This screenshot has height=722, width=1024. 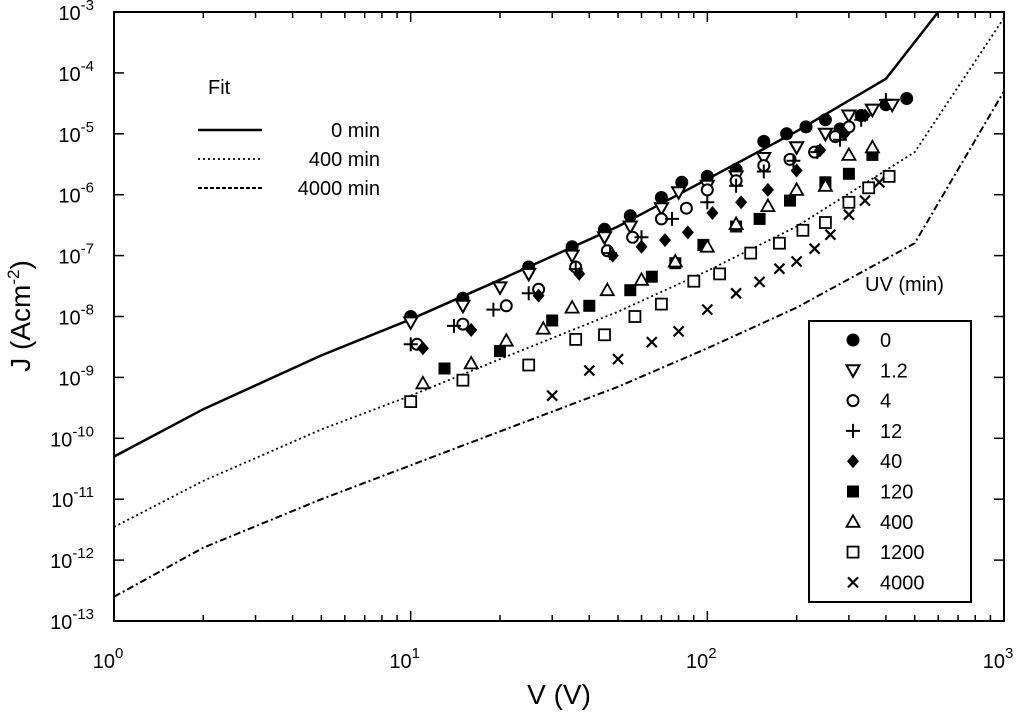 What do you see at coordinates (76, 255) in the screenshot?
I see `y-tick-label: 10⁻⁷` at bounding box center [76, 255].